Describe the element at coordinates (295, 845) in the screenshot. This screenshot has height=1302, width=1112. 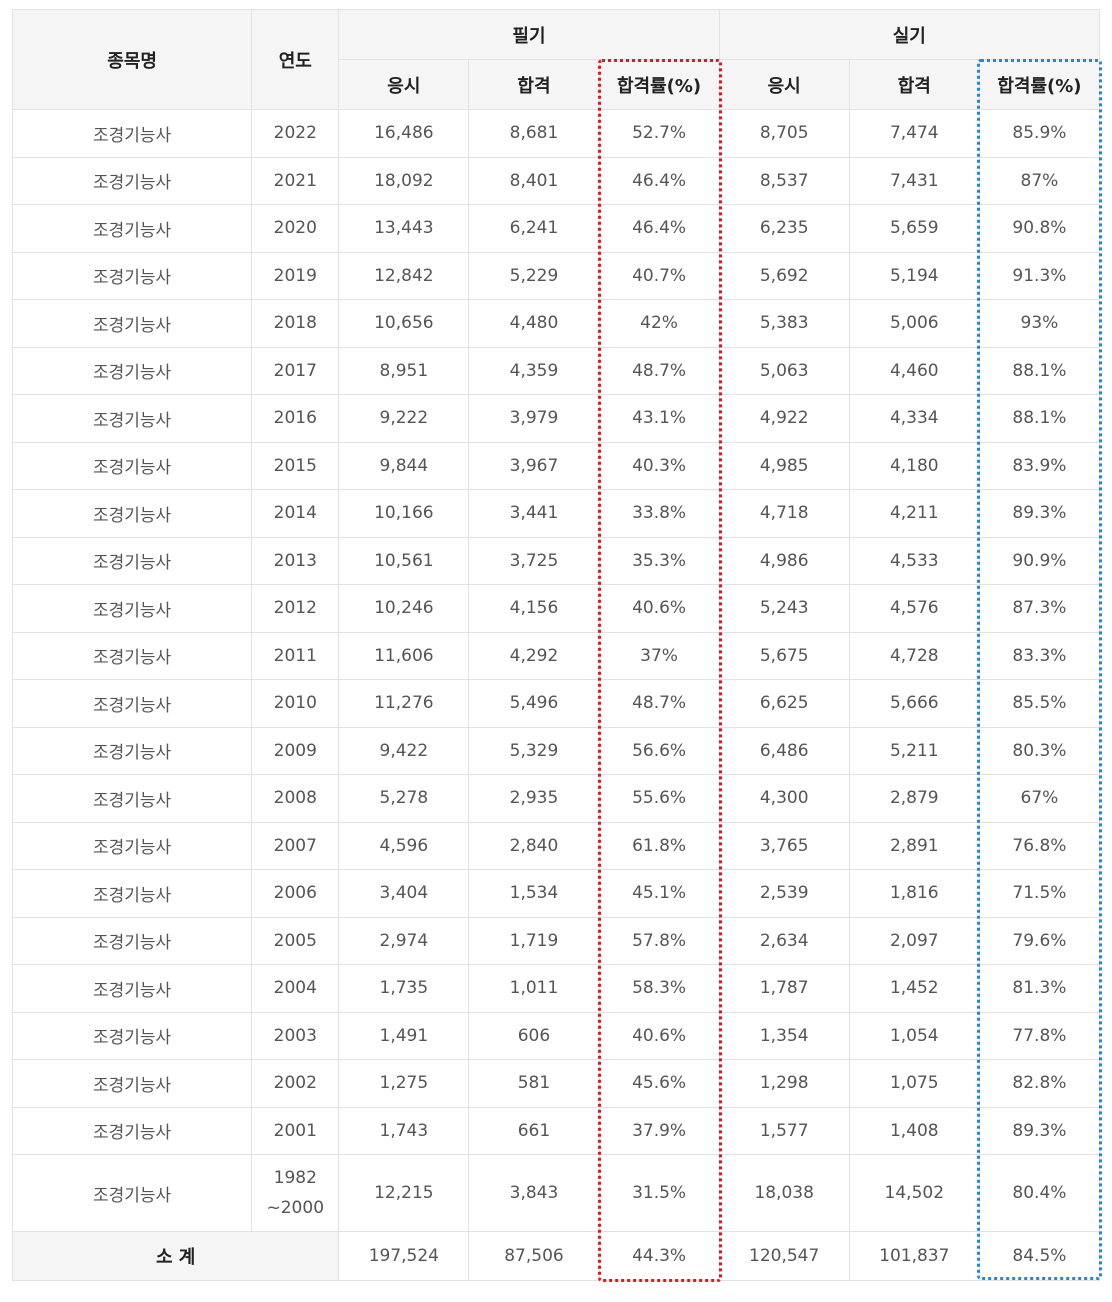
I see `year-cell: 2007` at that location.